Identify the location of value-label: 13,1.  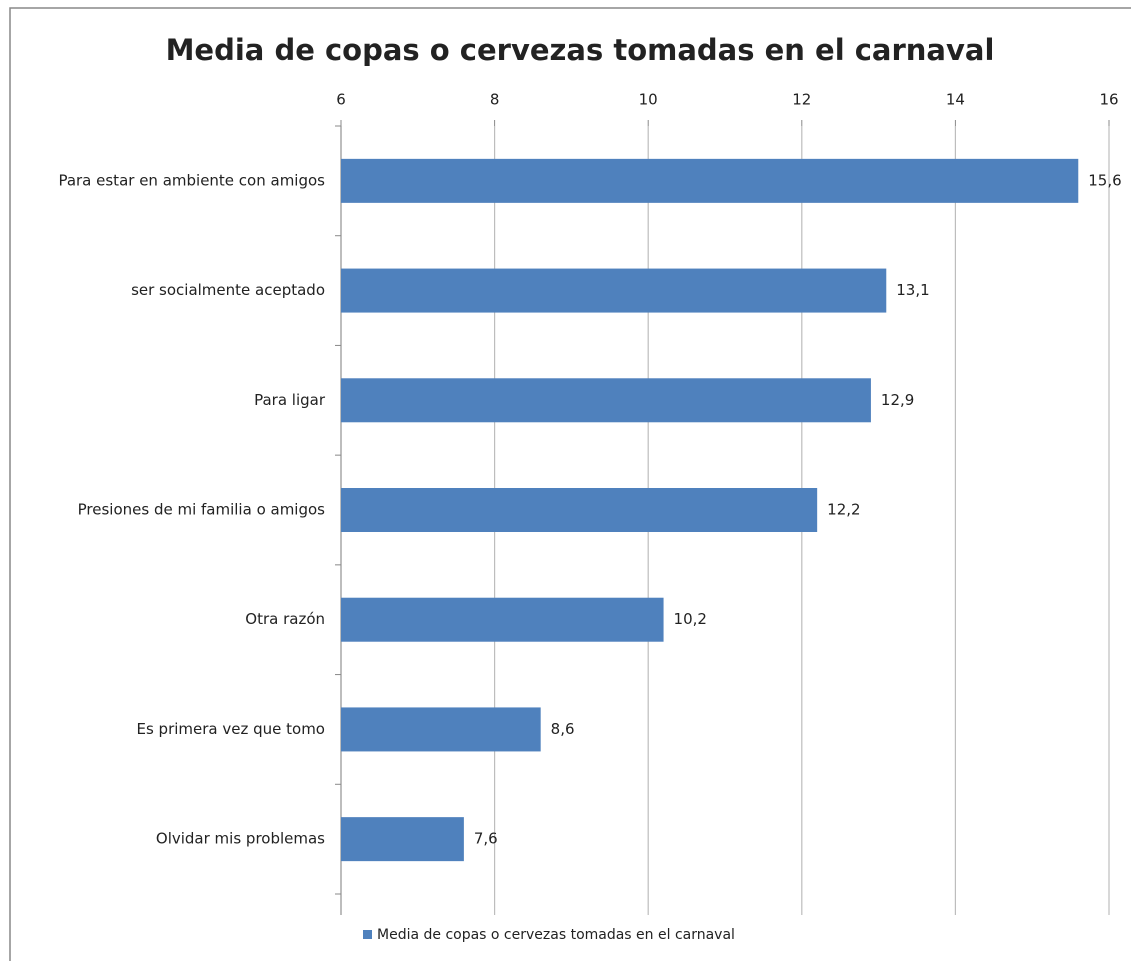
(912, 290).